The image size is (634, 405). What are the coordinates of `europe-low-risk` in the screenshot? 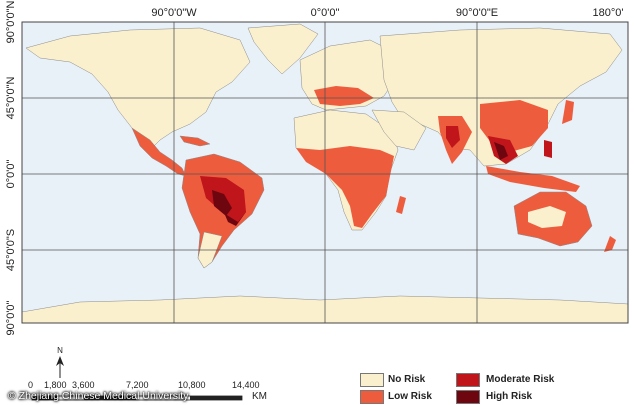 It's located at (344, 96).